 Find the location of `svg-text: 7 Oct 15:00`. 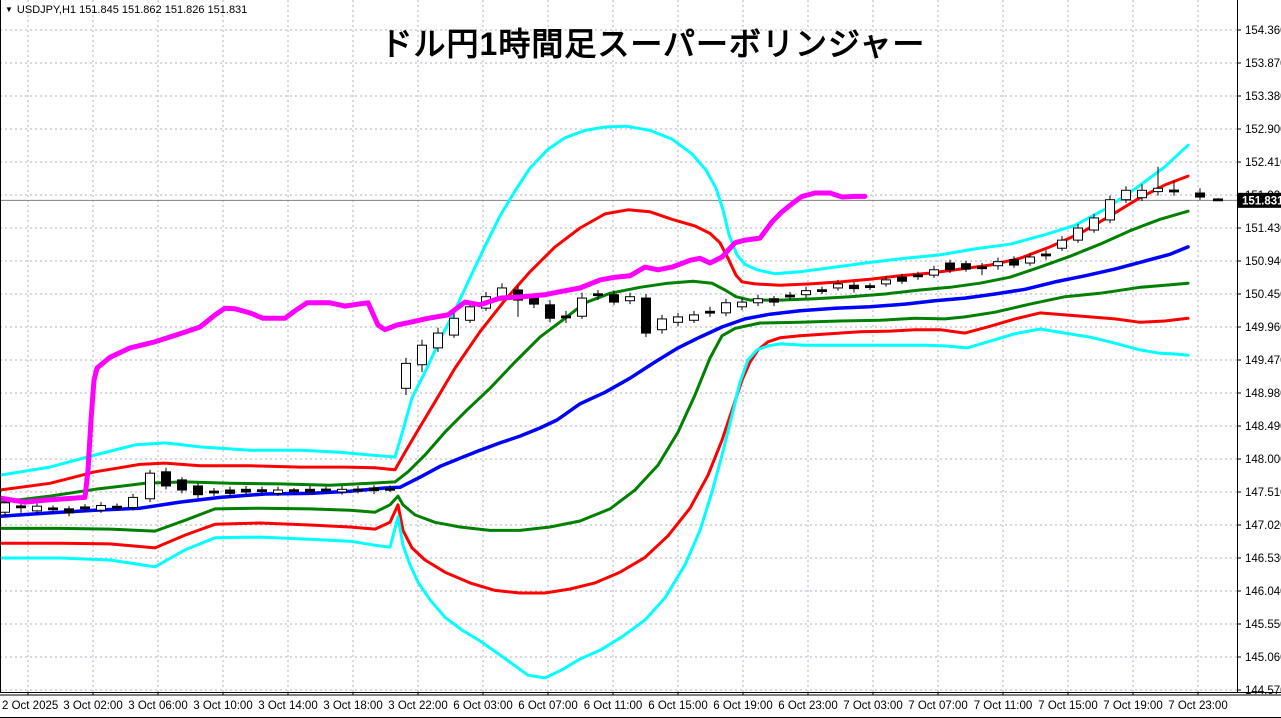

svg-text: 7 Oct 15:00 is located at coordinates (1067, 706).